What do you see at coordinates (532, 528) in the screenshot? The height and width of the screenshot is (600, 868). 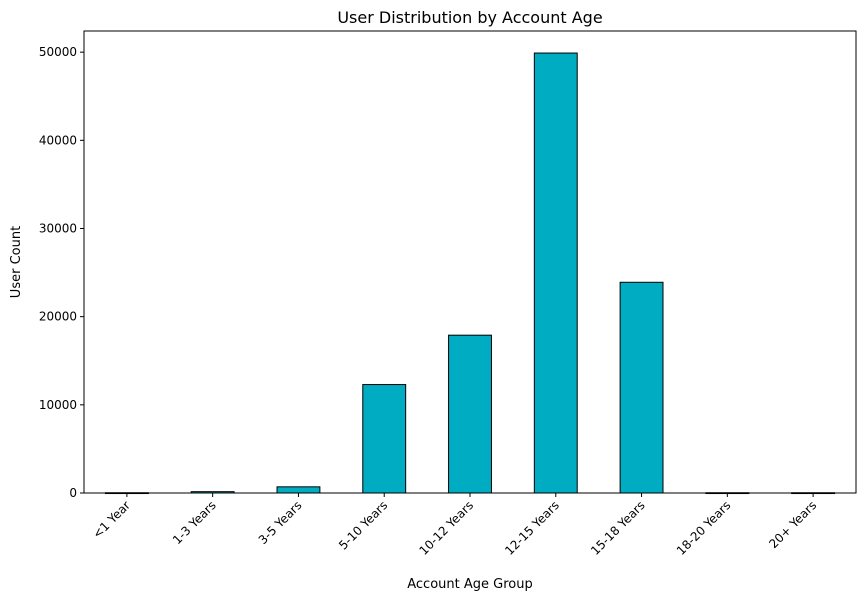 I see `x-tick-label: 12-15 Years` at bounding box center [532, 528].